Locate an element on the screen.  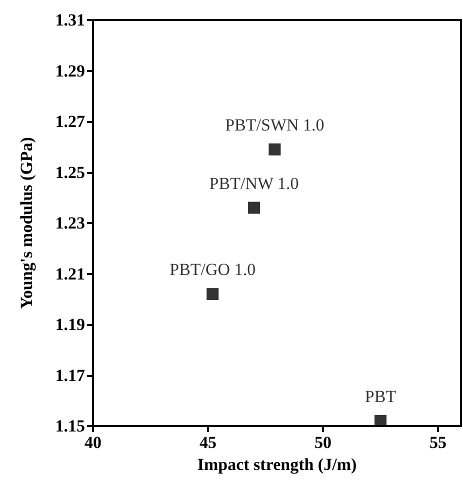
x-axis-title: Impact strength (J/m) is located at coordinates (277, 464).